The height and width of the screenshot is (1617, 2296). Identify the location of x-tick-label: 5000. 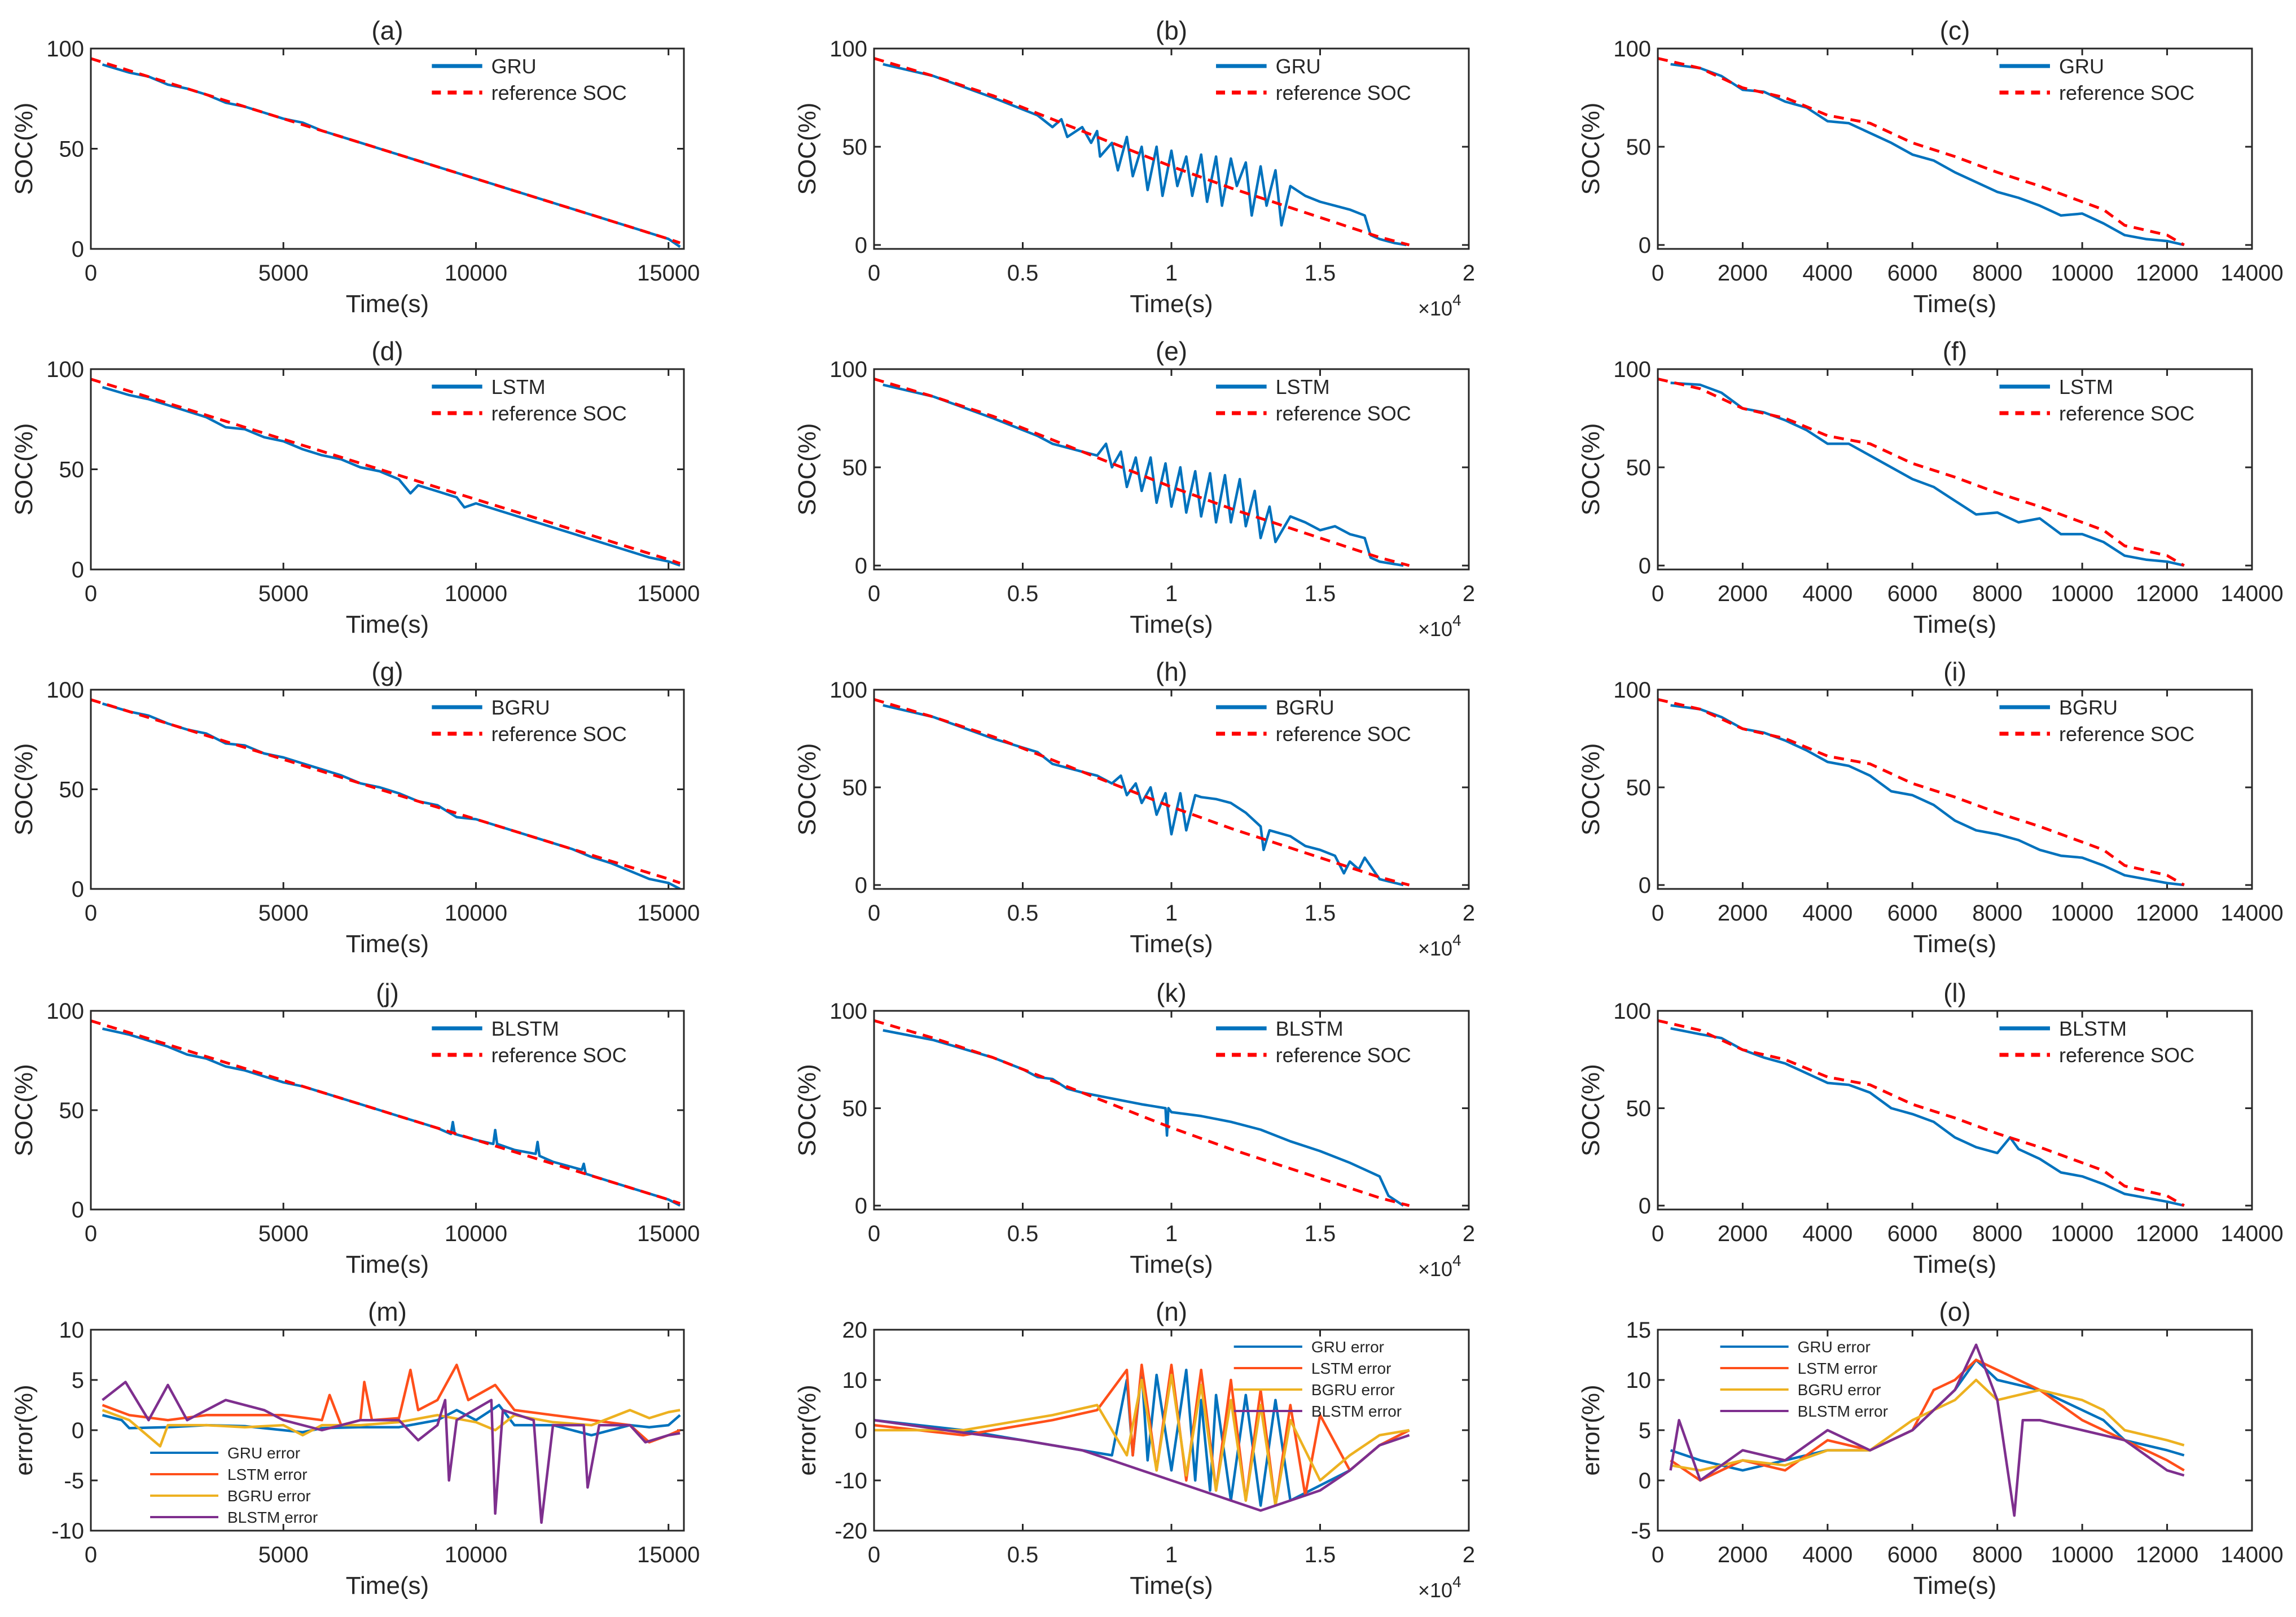
(283, 593).